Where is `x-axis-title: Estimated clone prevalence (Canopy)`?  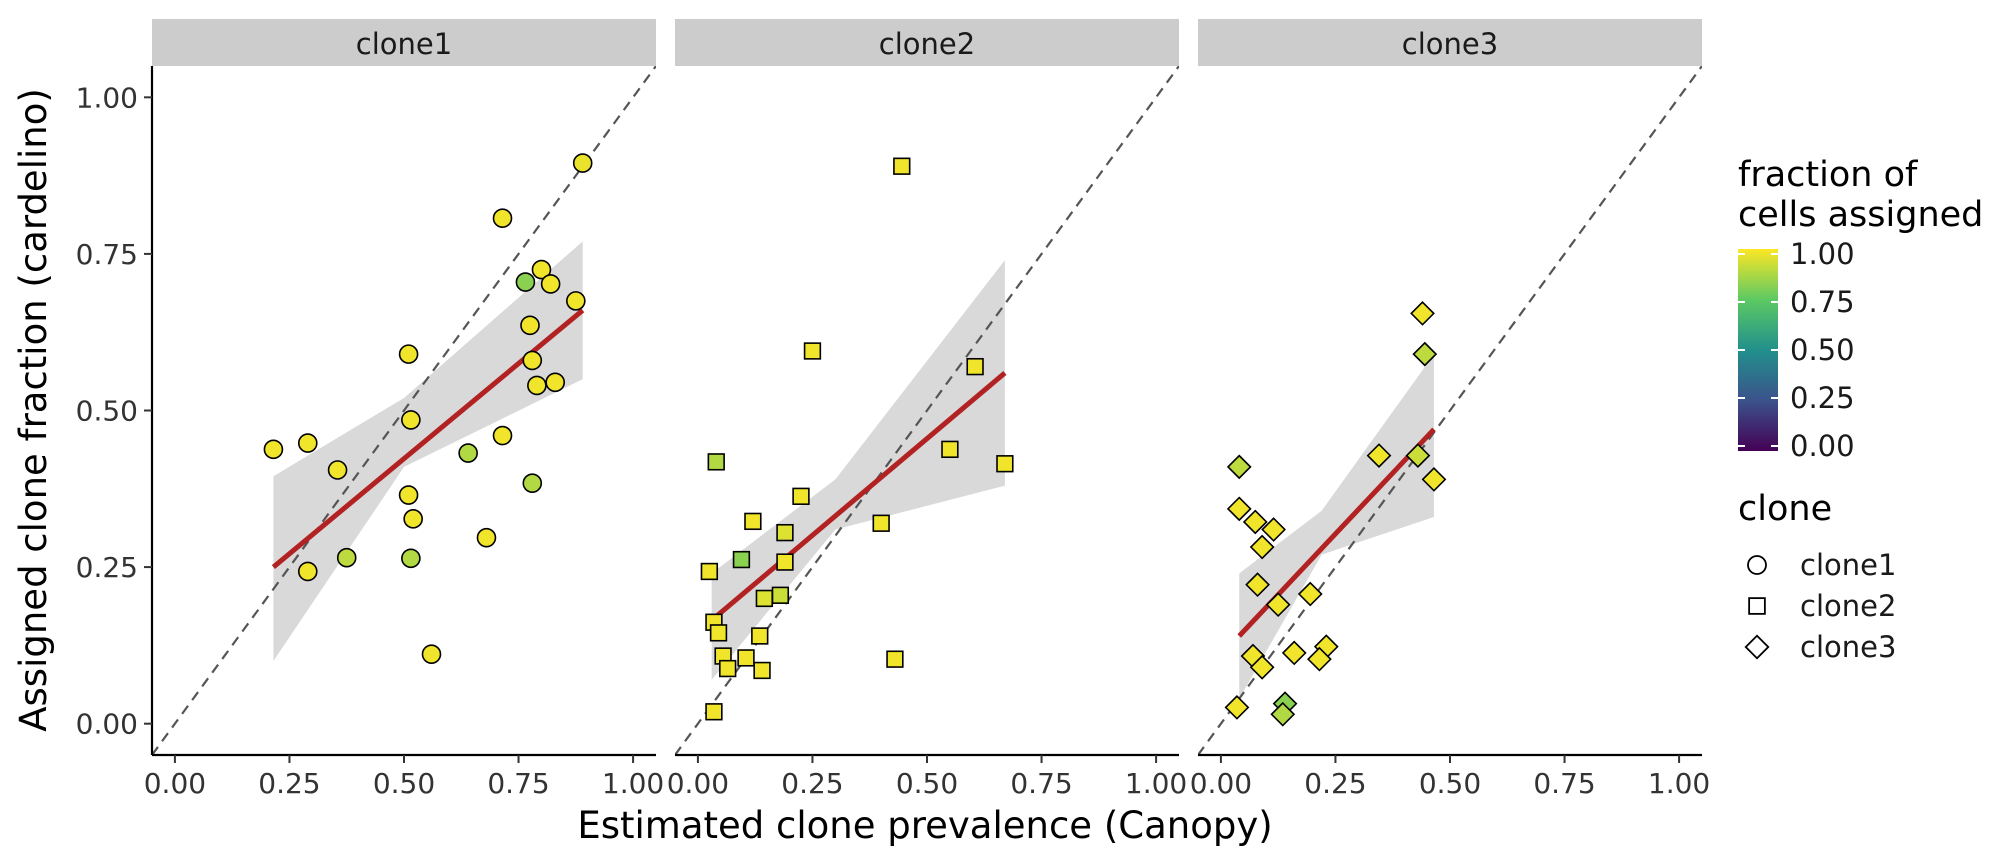 x-axis-title: Estimated clone prevalence (Canopy) is located at coordinates (924, 825).